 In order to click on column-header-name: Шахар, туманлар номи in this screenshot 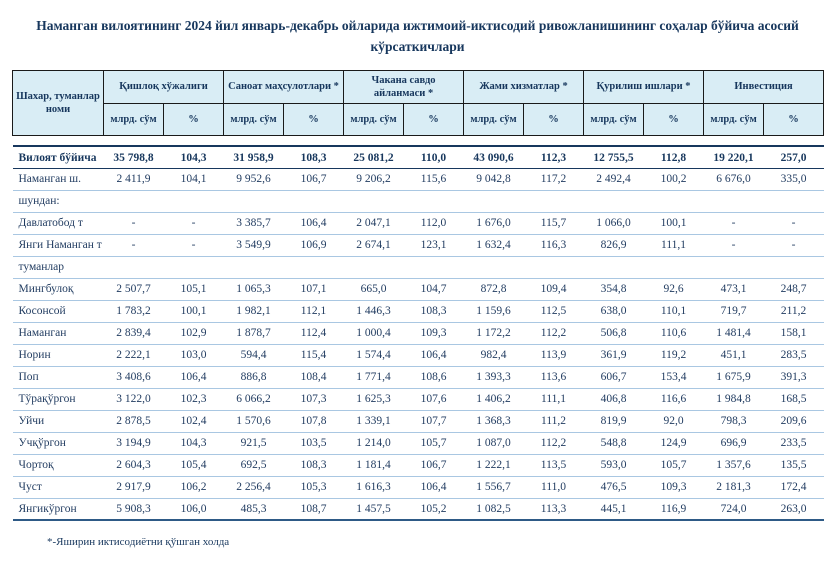, I will do `click(58, 102)`.